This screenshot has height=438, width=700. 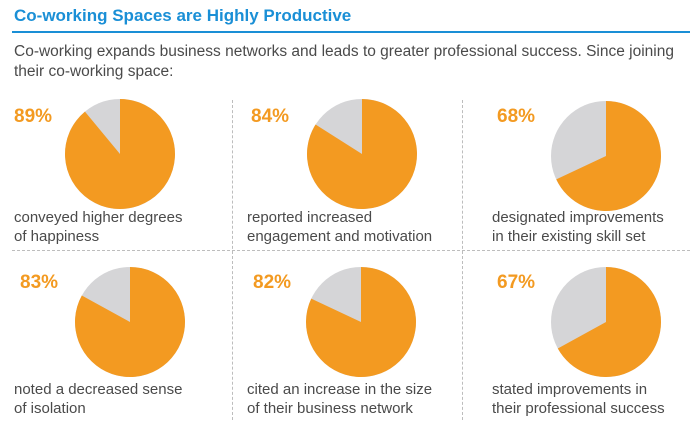 I want to click on stat-caption-line-1: conveyed higher degrees, so click(x=98, y=217).